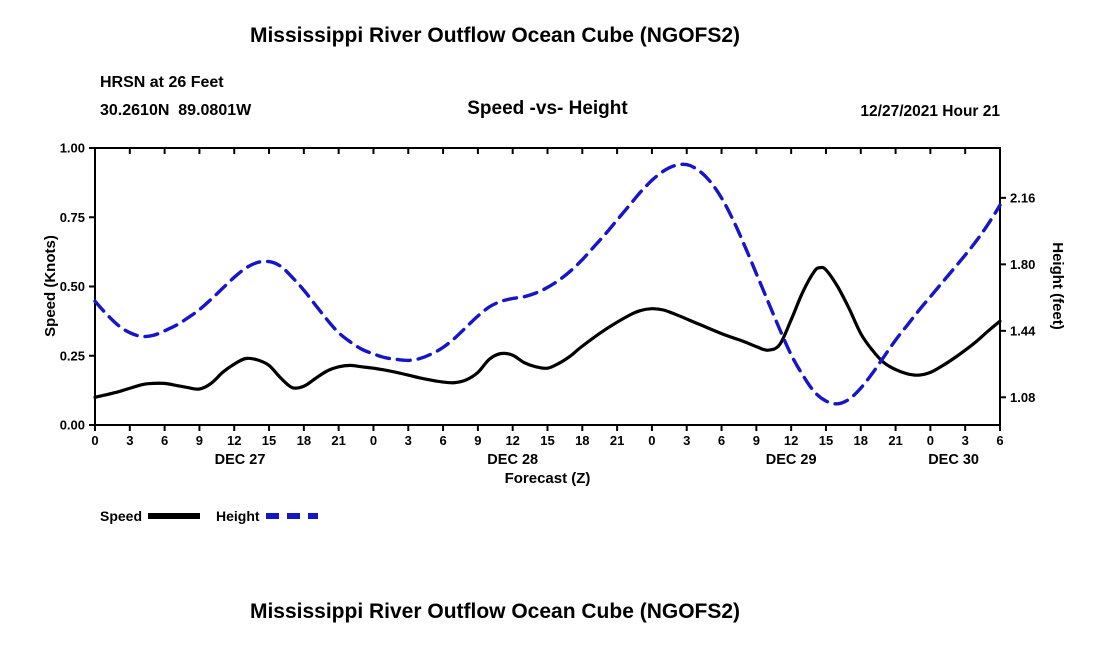 The image size is (1100, 650). I want to click on svg-text: DEC 27, so click(240, 460).